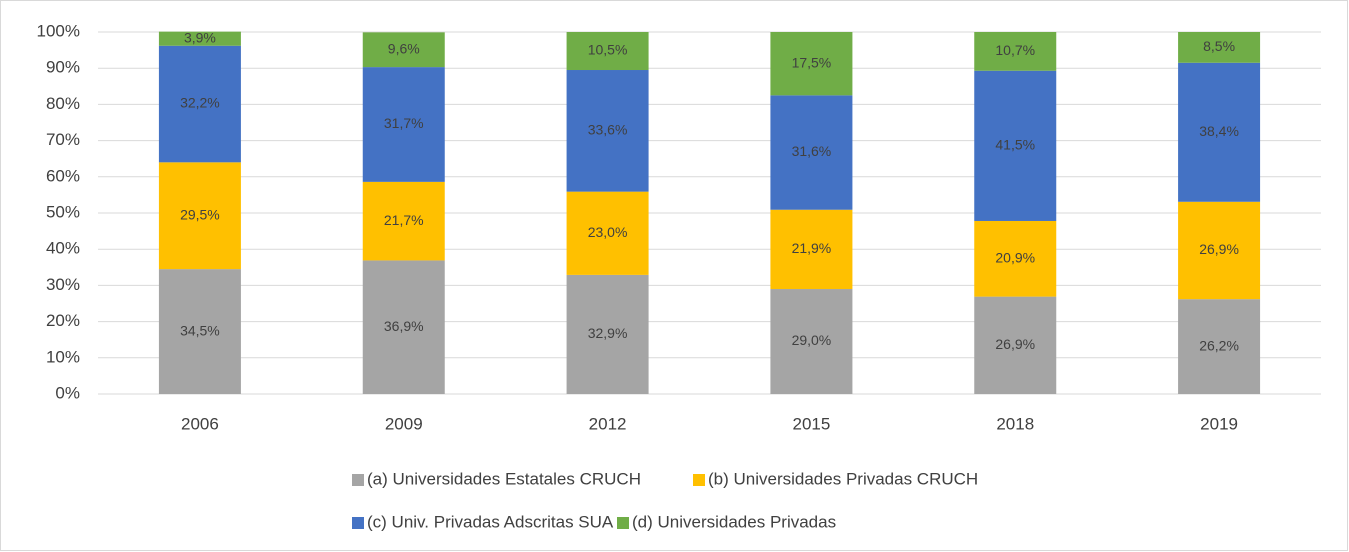  Describe the element at coordinates (63, 320) in the screenshot. I see `y-tick-label: 20%` at that location.